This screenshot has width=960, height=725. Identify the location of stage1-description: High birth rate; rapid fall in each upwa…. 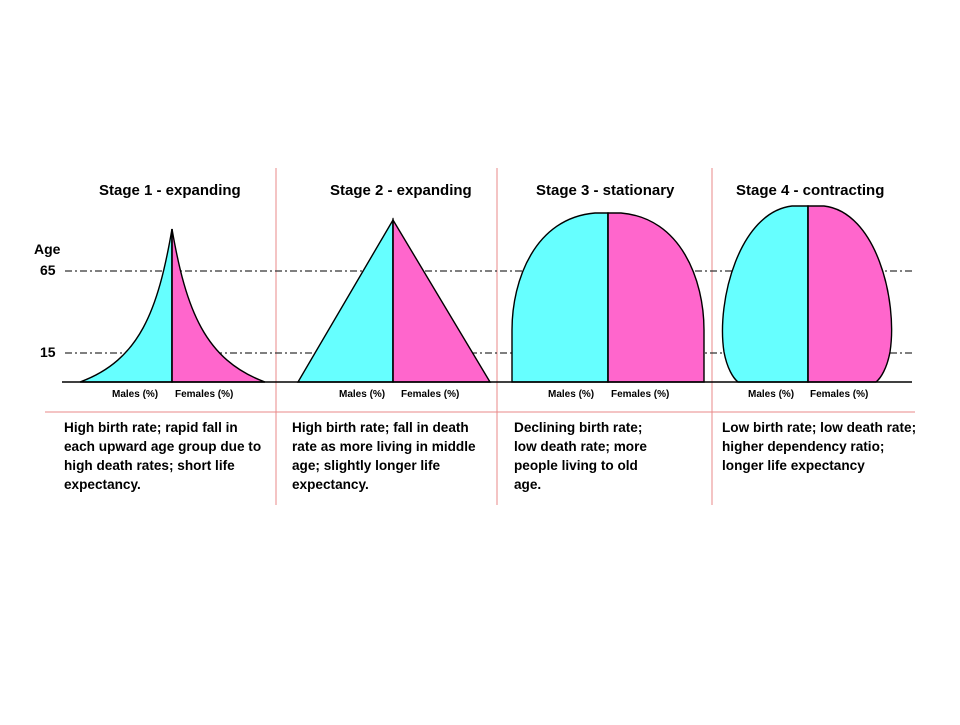
(163, 456).